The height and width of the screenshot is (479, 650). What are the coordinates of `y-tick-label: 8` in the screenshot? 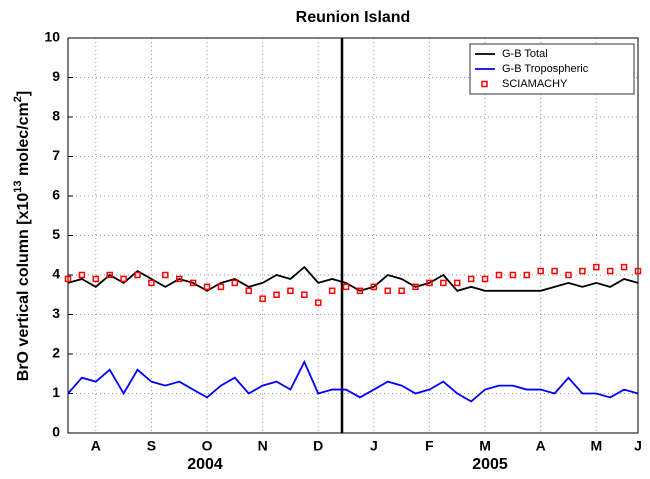 It's located at (56, 116).